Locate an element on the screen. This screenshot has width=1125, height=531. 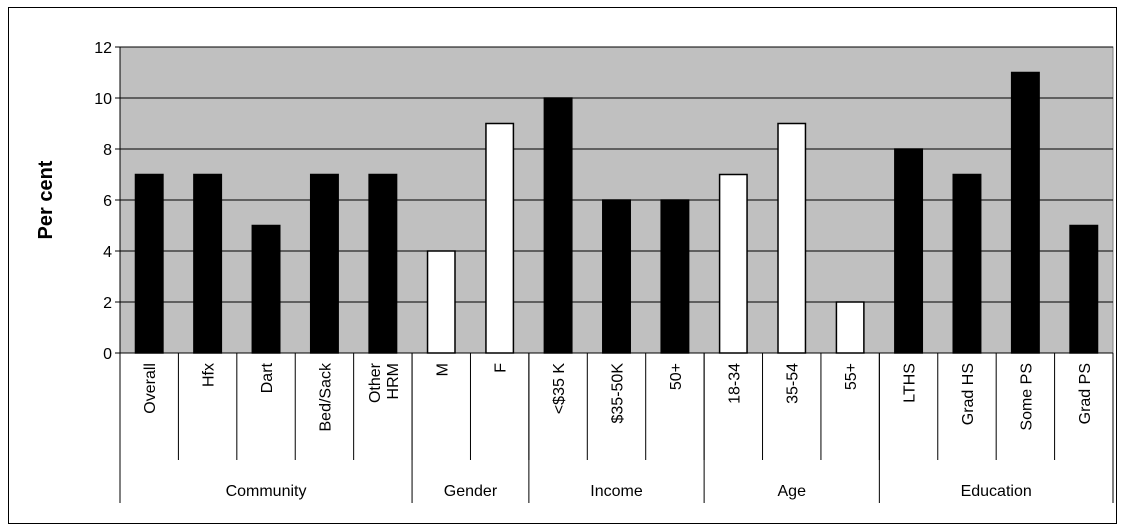
category-label: Grad HS is located at coordinates (968, 394).